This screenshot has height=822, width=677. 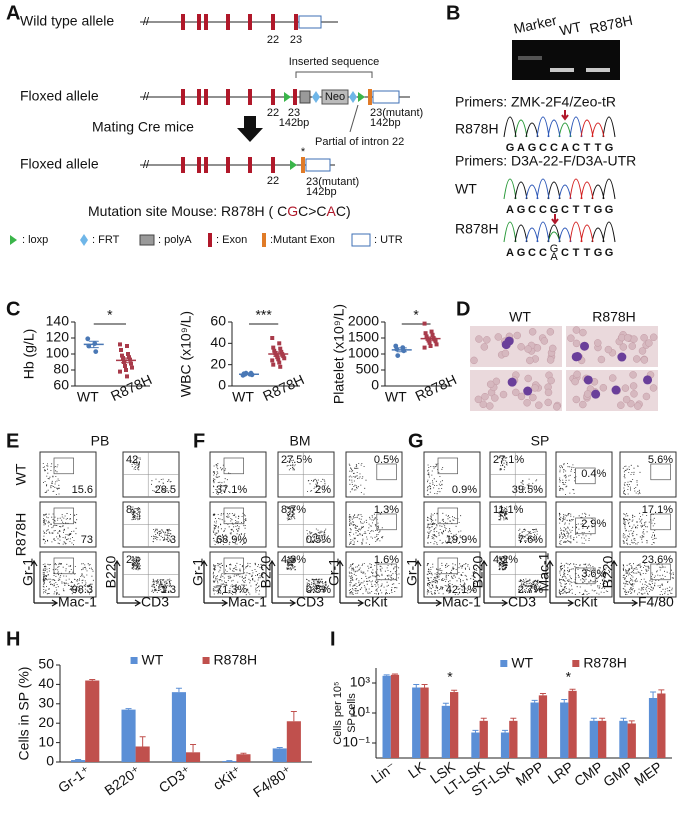 I want to click on gate-percent: 4.2%, so click(x=505, y=560).